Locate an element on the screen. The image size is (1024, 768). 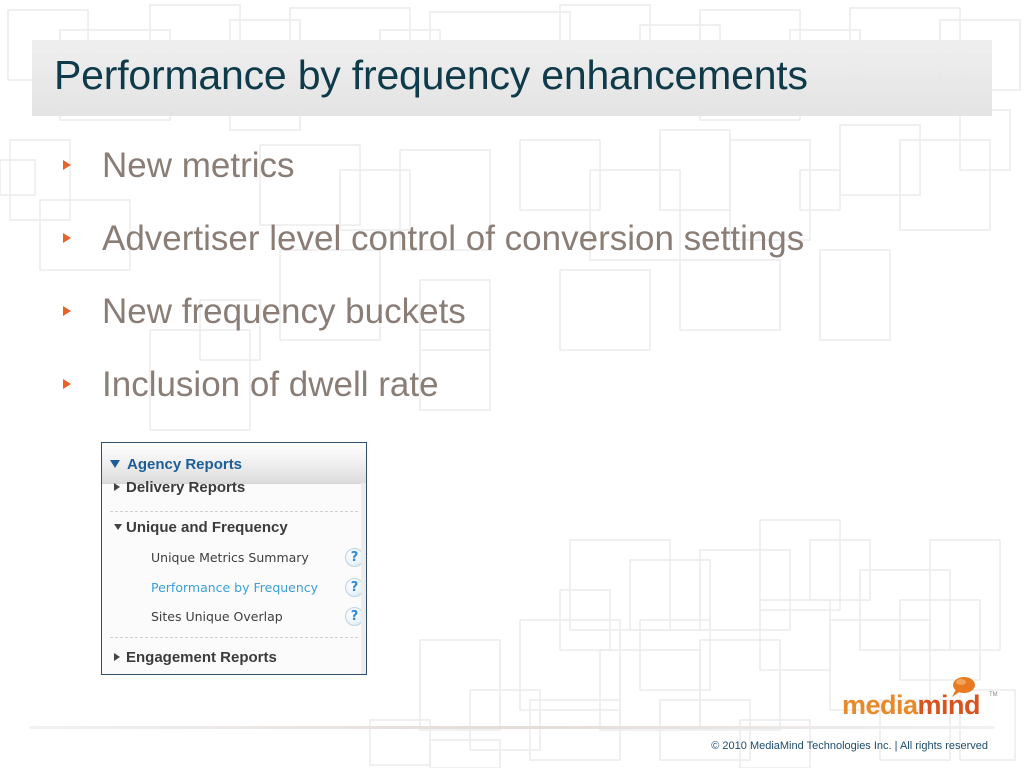
engagement-reports-label: Engagement Reports is located at coordinates (201, 657).